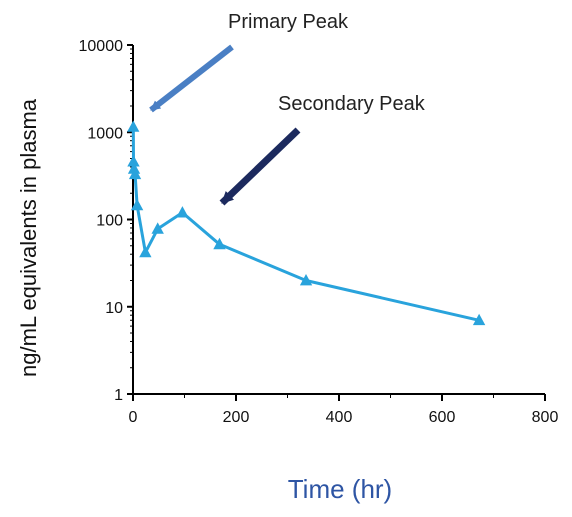 The image size is (572, 517). Describe the element at coordinates (118, 395) in the screenshot. I see `y-tick-label: 1` at that location.